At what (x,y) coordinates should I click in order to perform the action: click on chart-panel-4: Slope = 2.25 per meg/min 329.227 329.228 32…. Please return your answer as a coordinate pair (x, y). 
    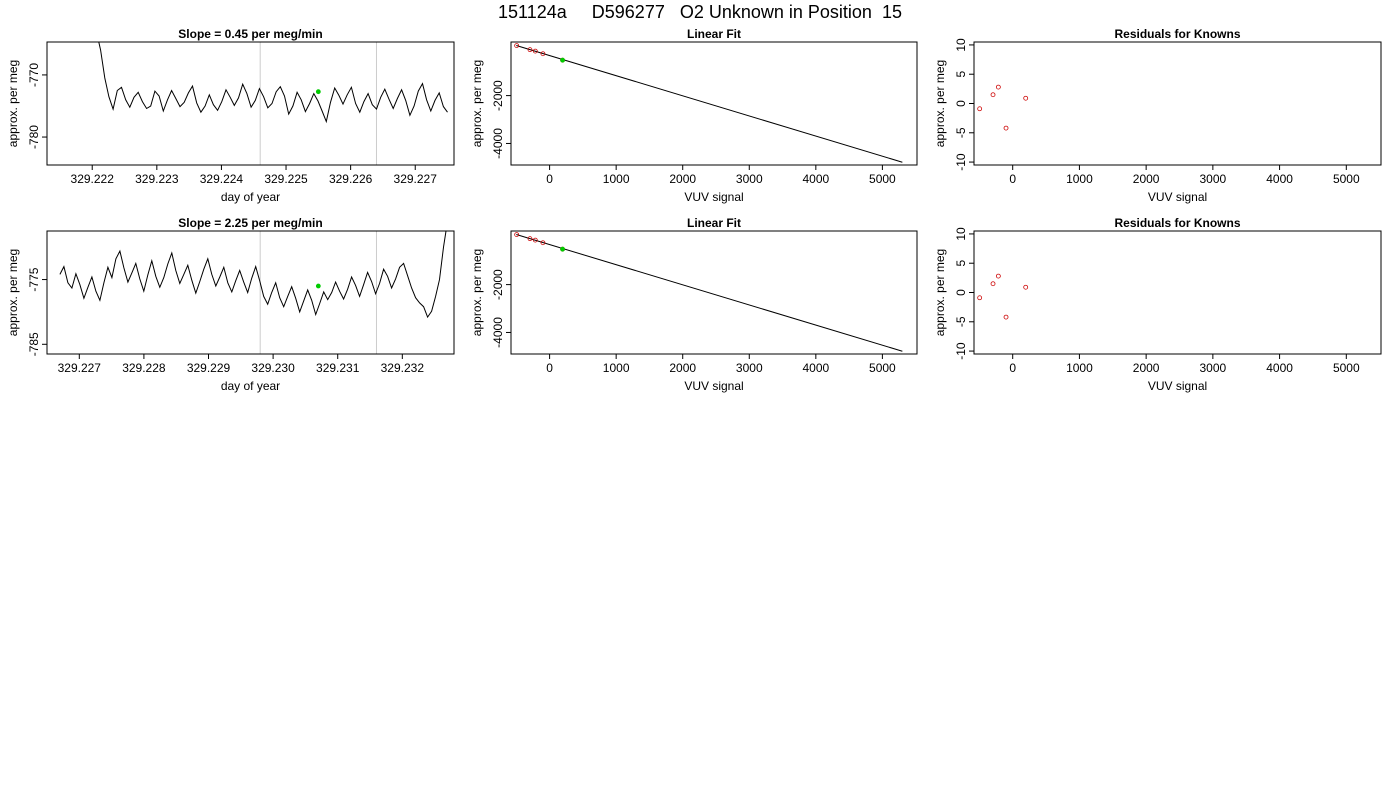
    Looking at the image, I should click on (230, 304).